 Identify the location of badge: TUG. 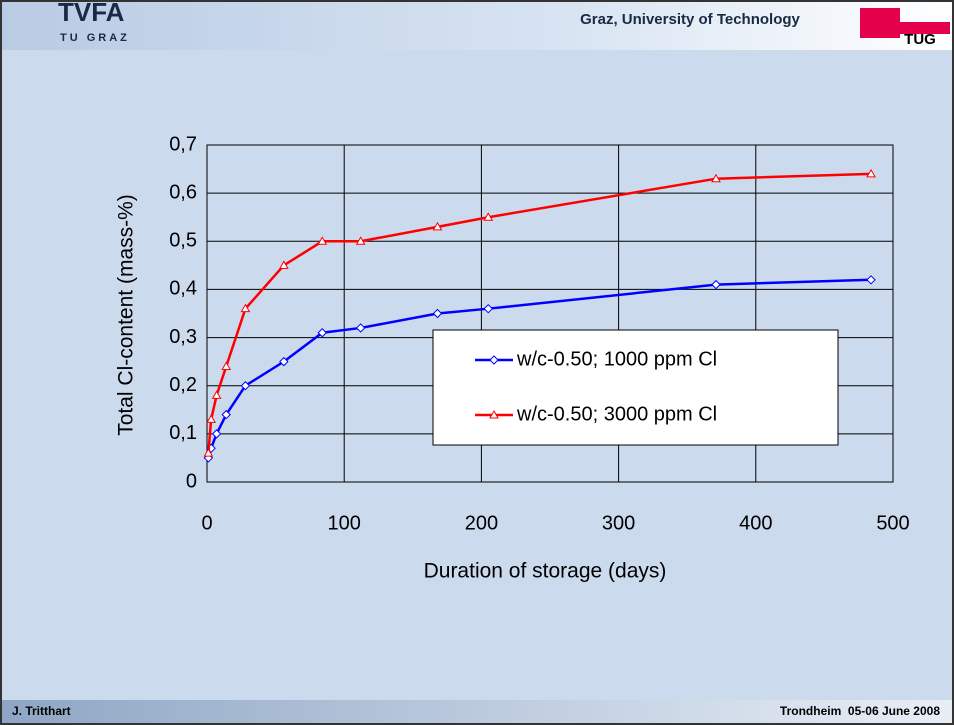
(920, 39).